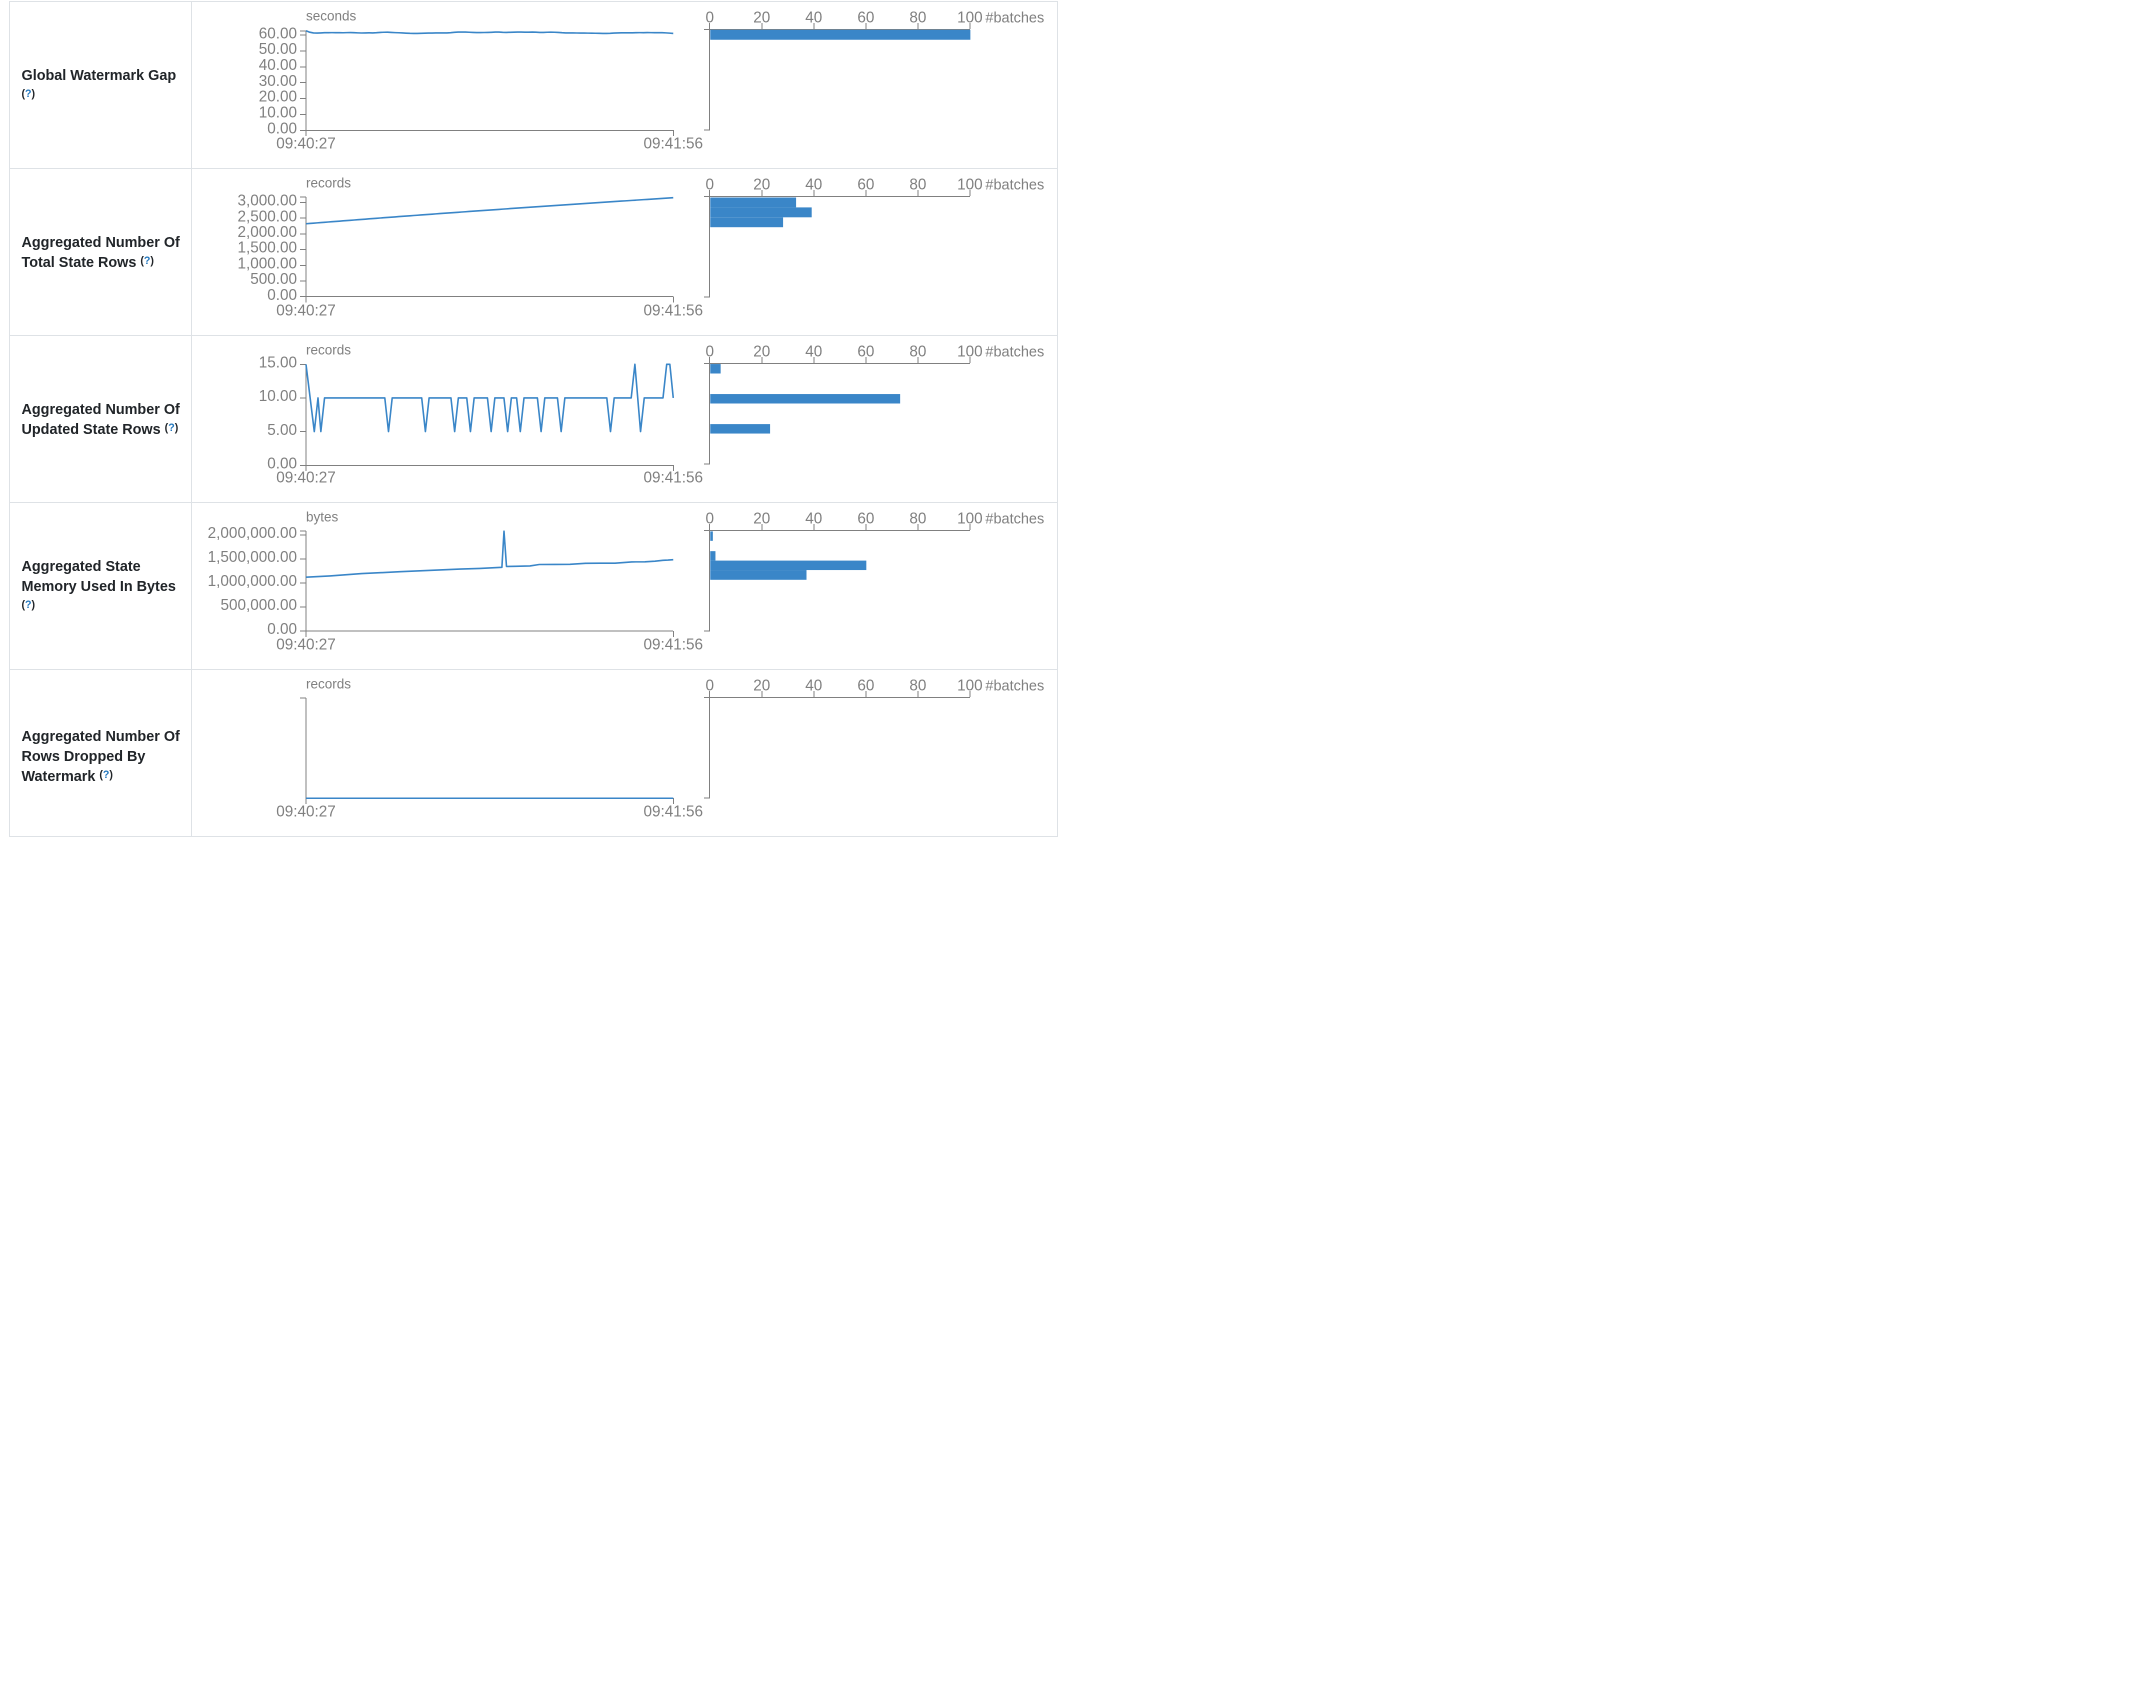  Describe the element at coordinates (267, 201) in the screenshot. I see `svg-text: 3,000.00` at that location.